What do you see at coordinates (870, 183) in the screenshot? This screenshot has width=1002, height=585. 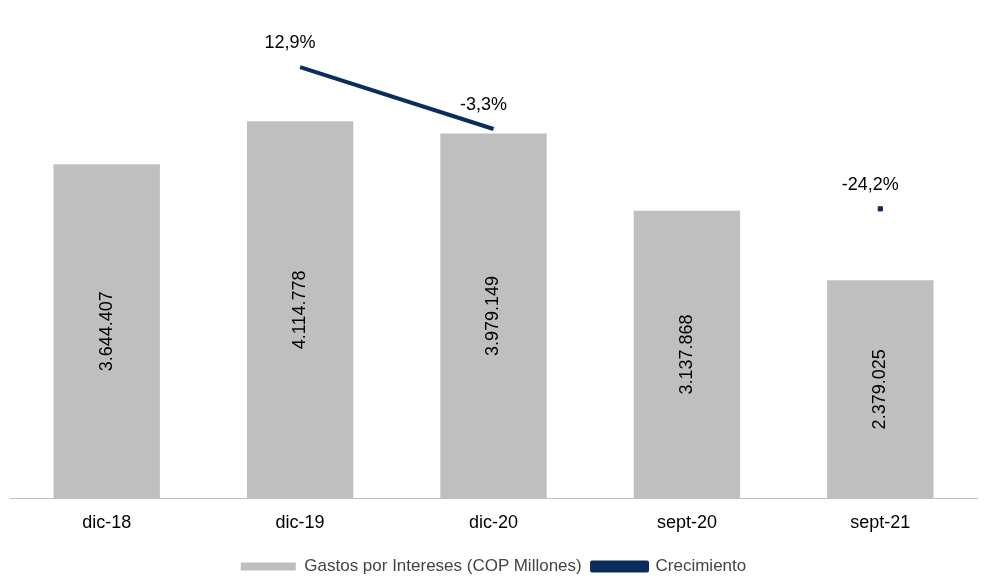 I see `data-label: -24,2%` at bounding box center [870, 183].